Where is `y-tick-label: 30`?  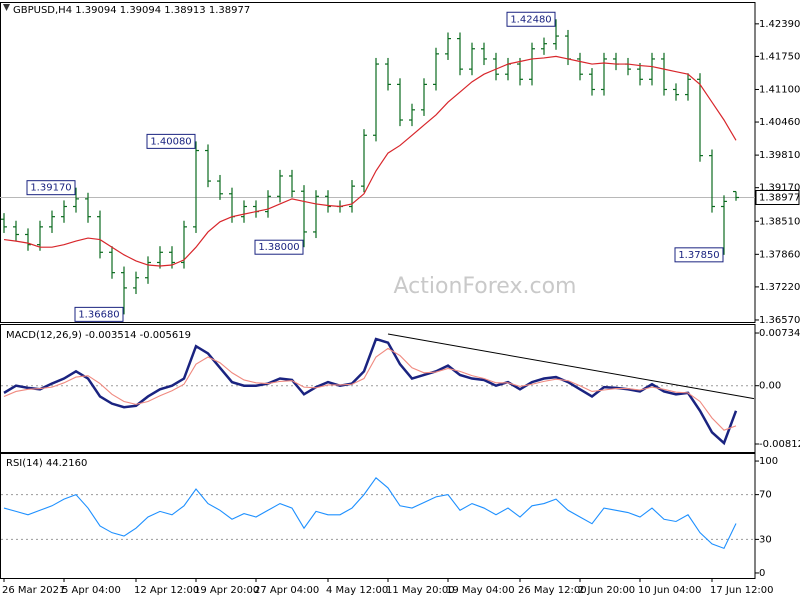
y-tick-label: 30 is located at coordinates (765, 539).